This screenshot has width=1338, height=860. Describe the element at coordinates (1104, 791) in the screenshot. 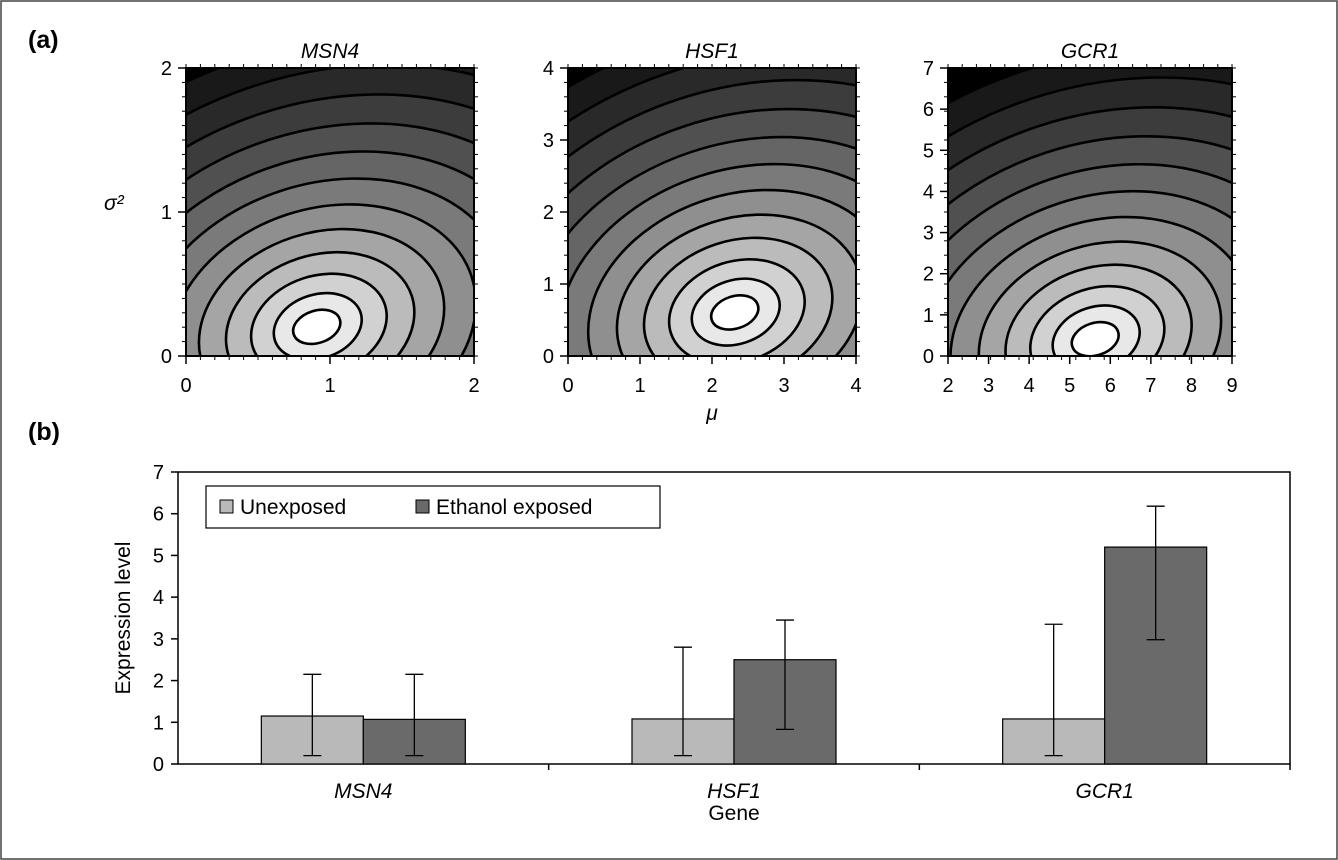

I see `category-label: GCR1` at that location.